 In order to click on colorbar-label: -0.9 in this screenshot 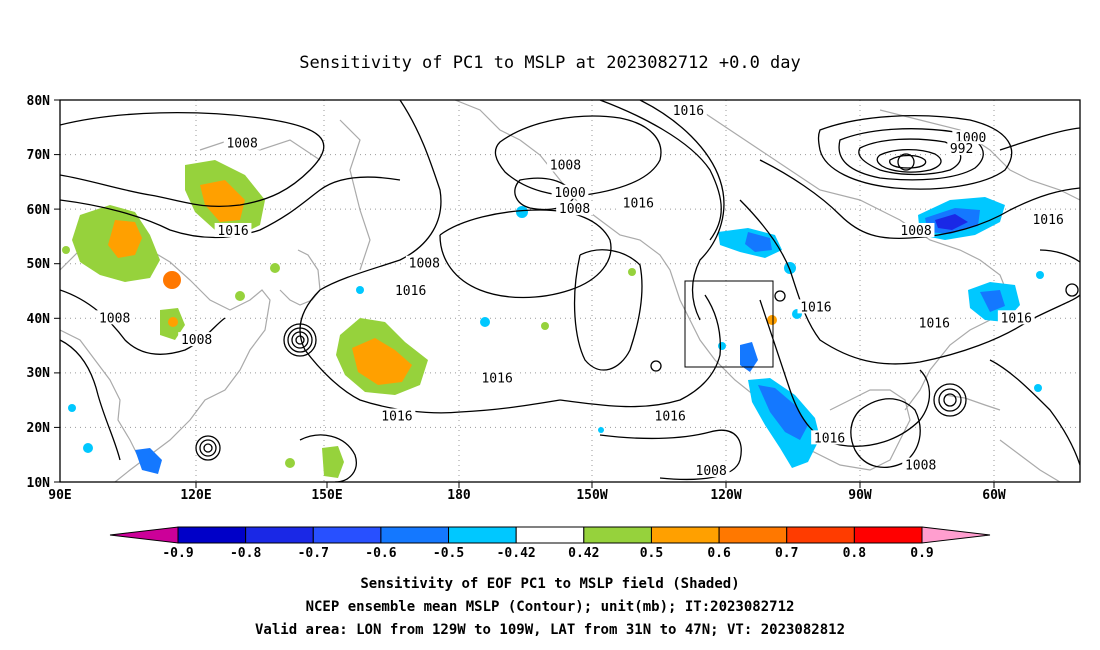, I will do `click(177, 553)`.